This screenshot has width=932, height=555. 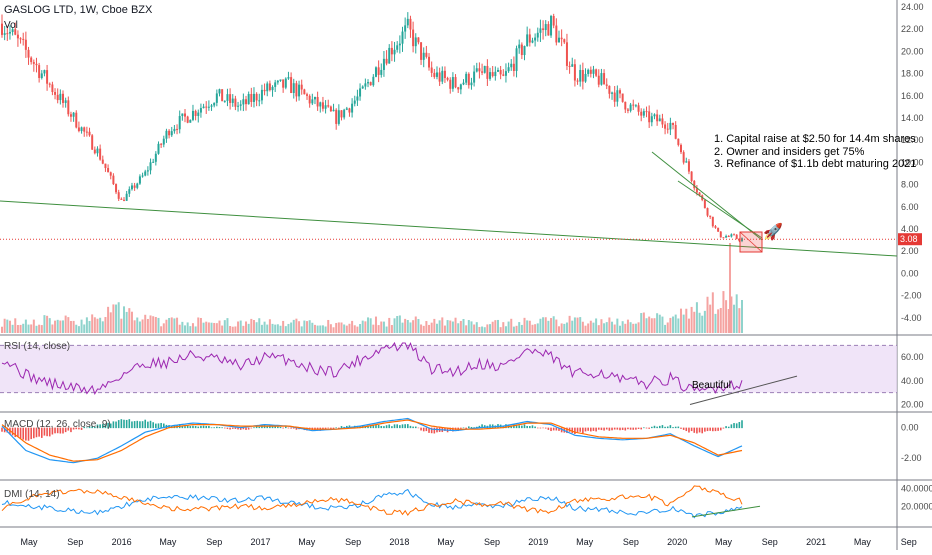 I want to click on price-tick-label: 20.00, so click(x=912, y=51).